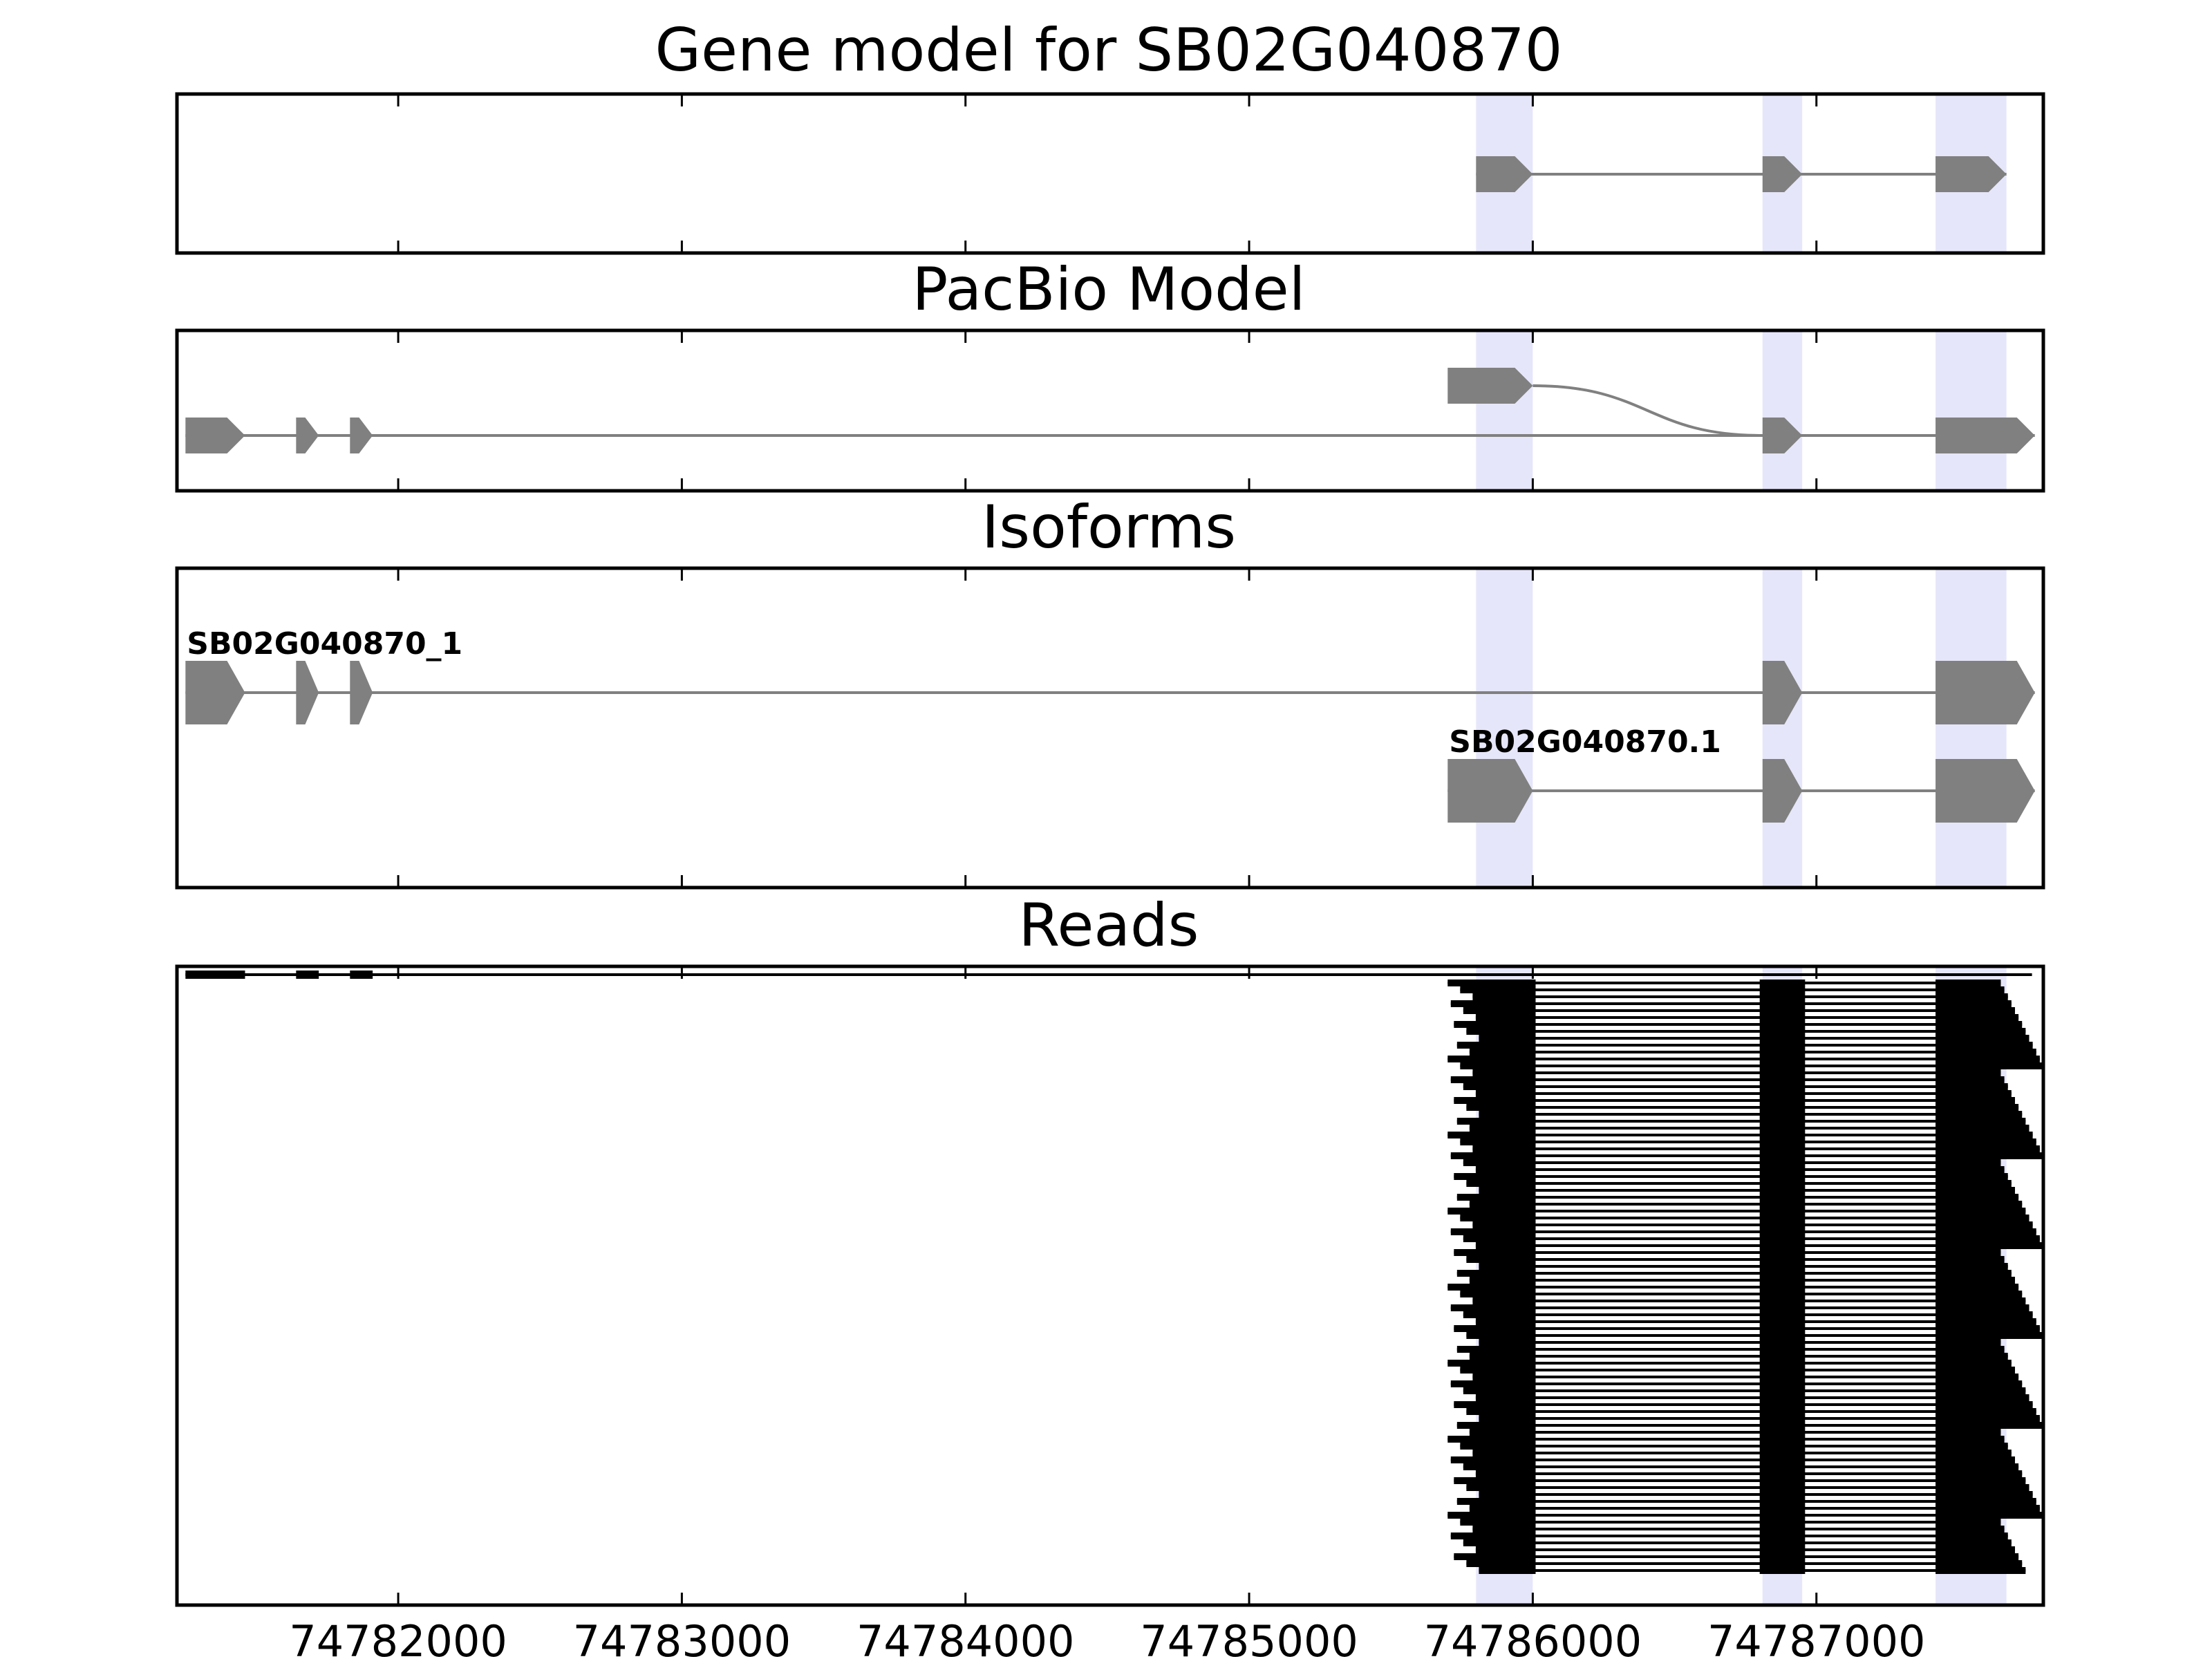 This screenshot has height=1659, width=2212. What do you see at coordinates (398, 1638) in the screenshot?
I see `x-tick-label: 74782000` at bounding box center [398, 1638].